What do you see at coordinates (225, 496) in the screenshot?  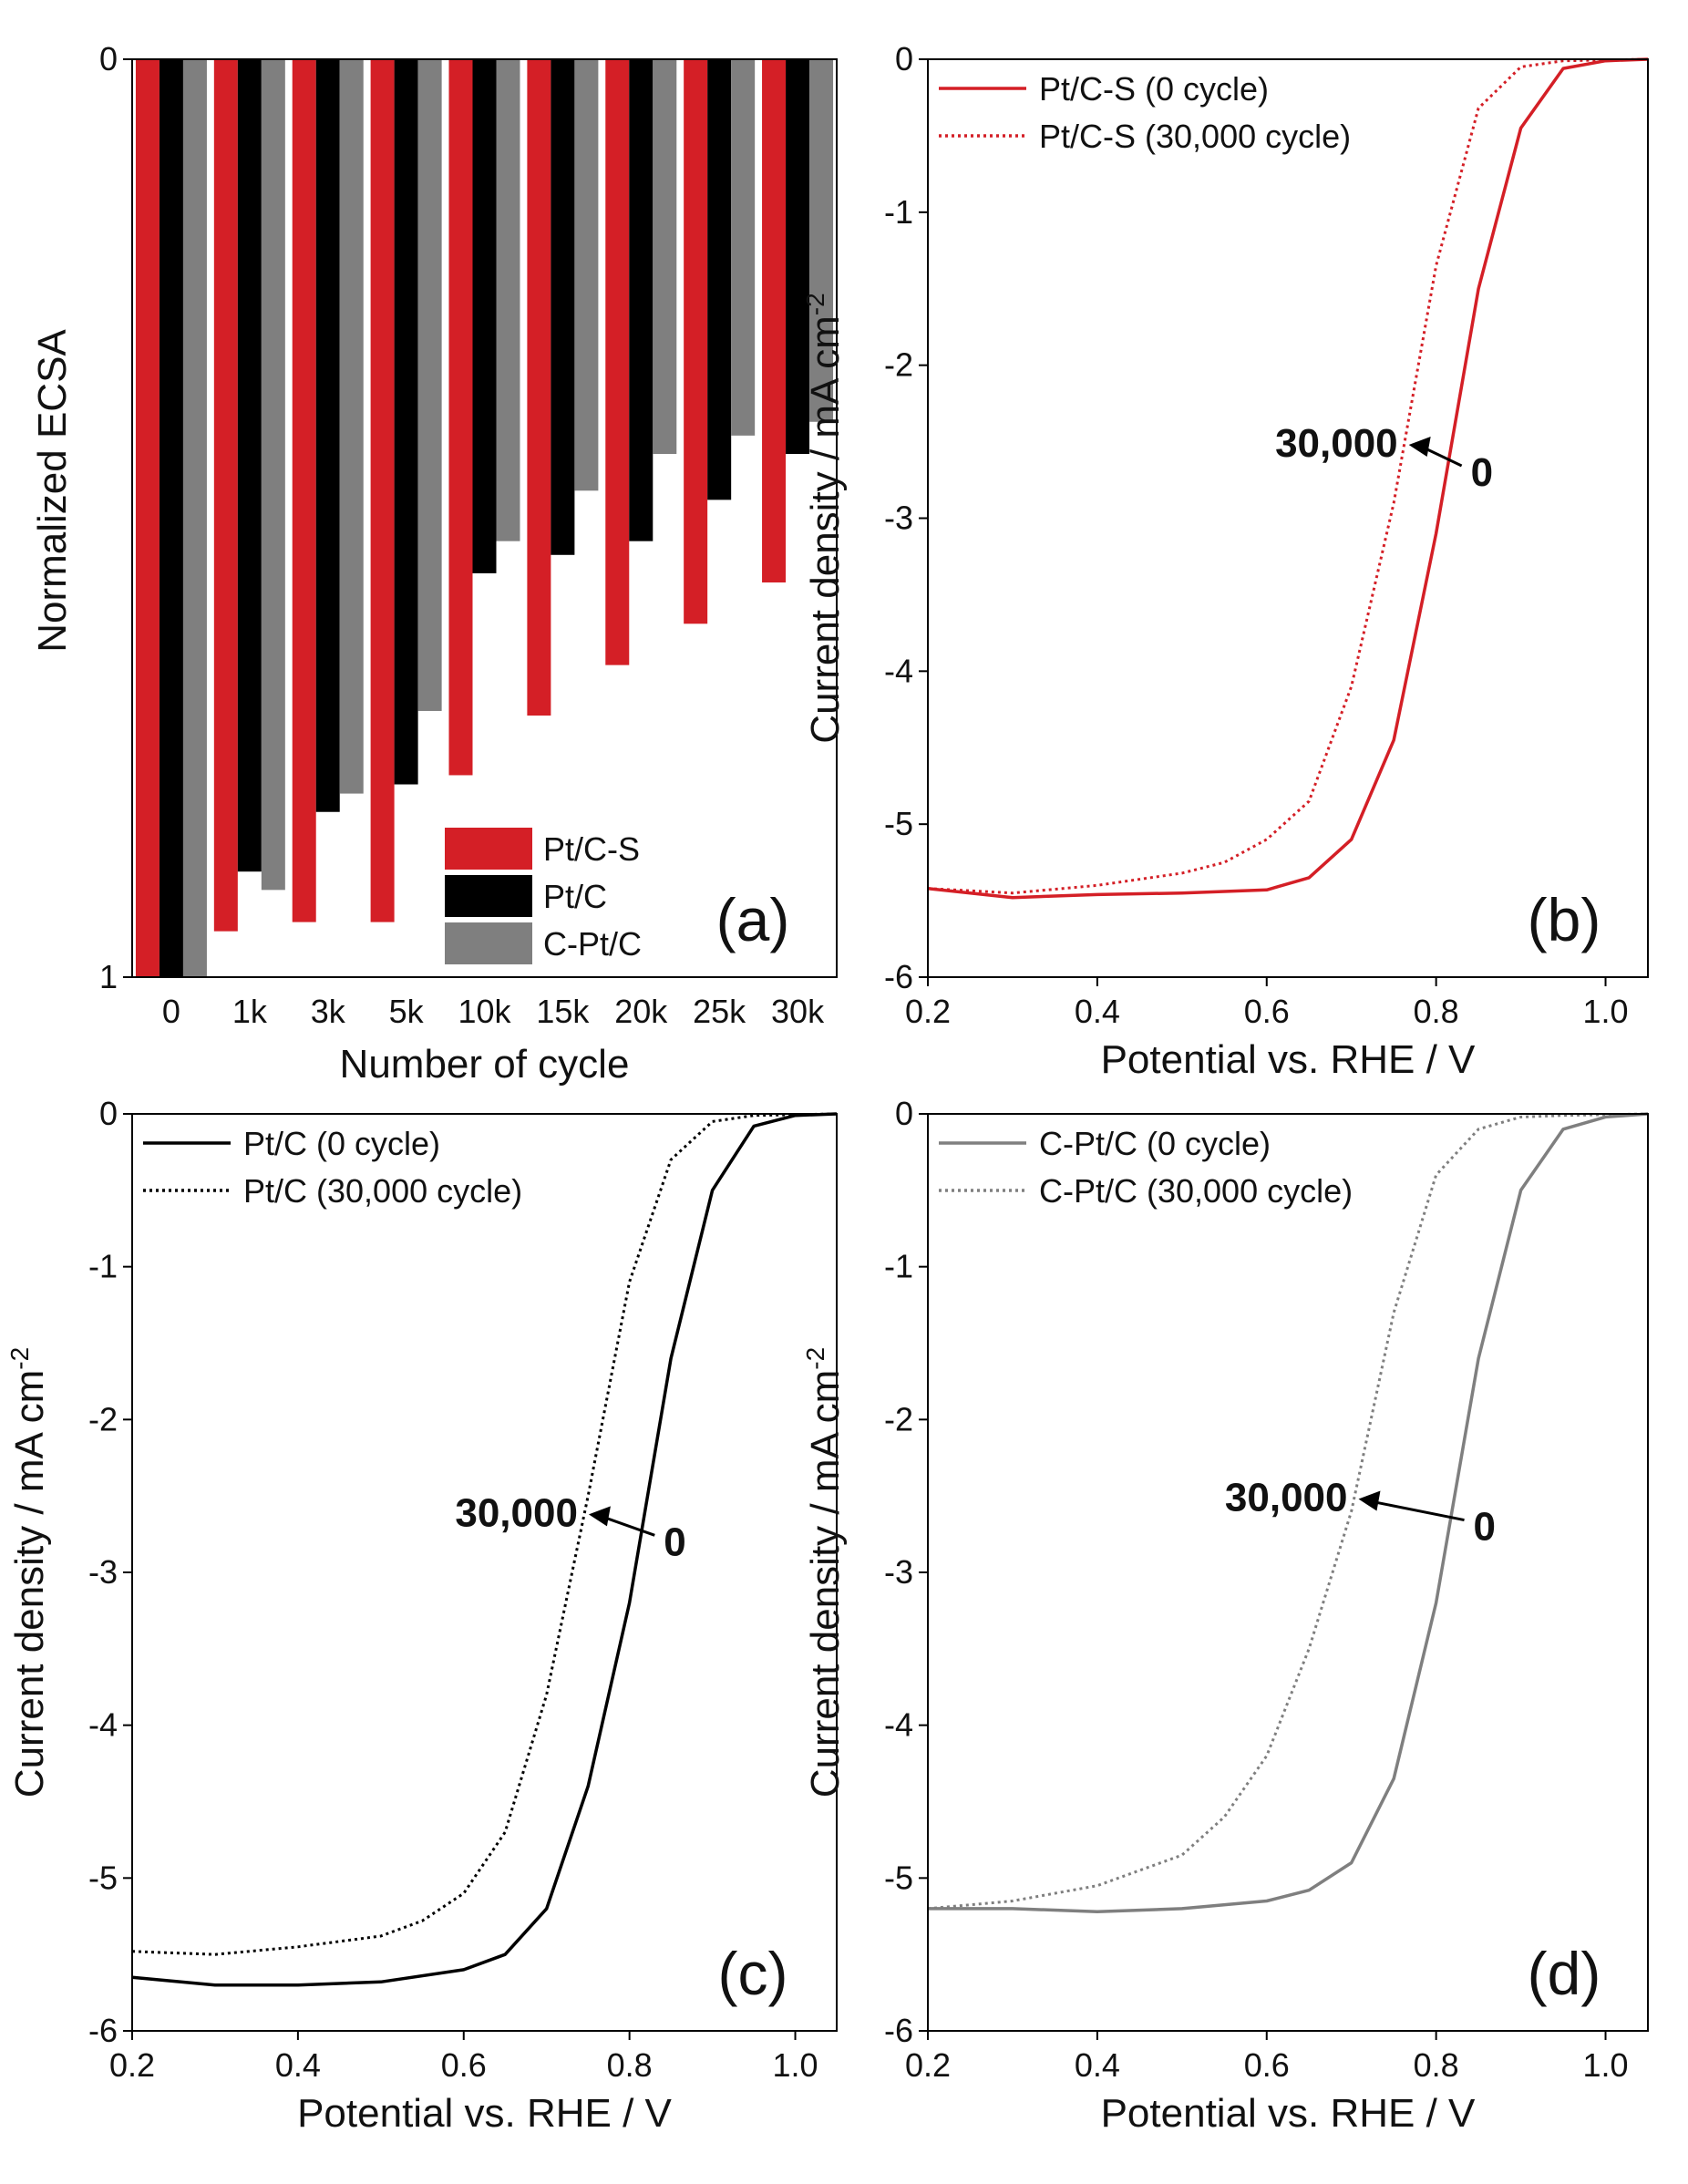 I see `bar-pt-c-s-1k` at bounding box center [225, 496].